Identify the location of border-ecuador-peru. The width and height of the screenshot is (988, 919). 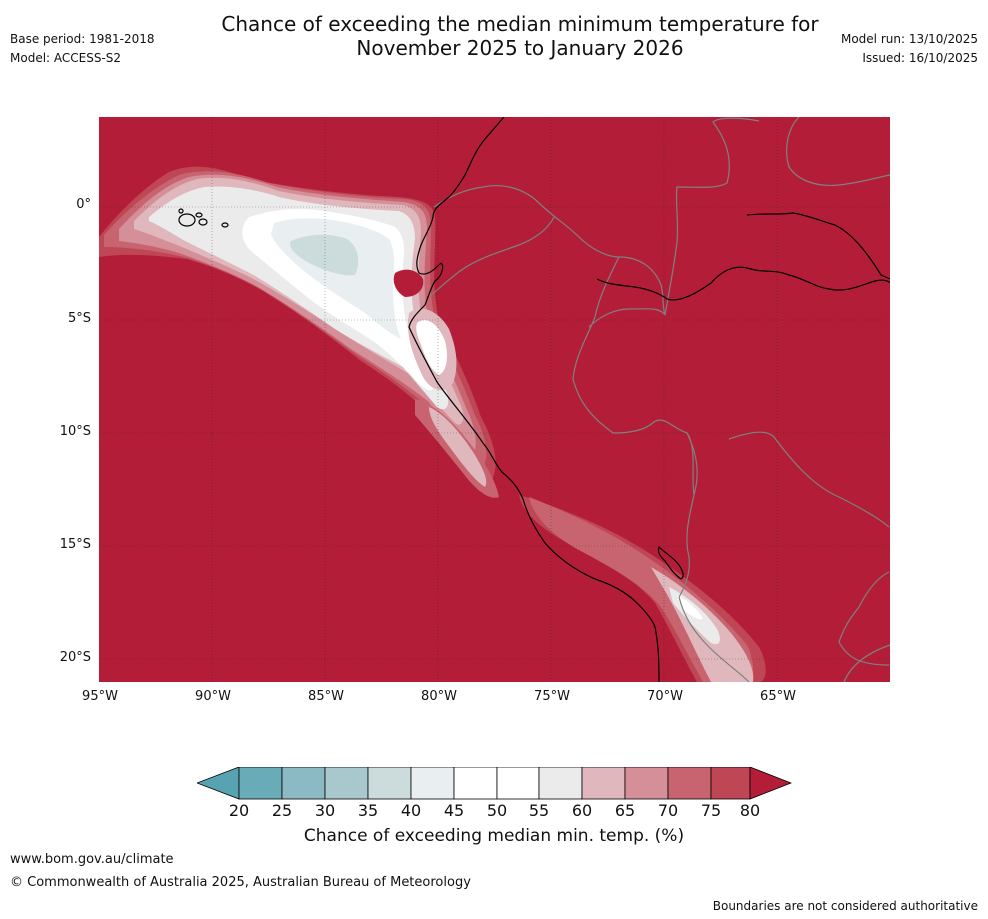
(492, 256).